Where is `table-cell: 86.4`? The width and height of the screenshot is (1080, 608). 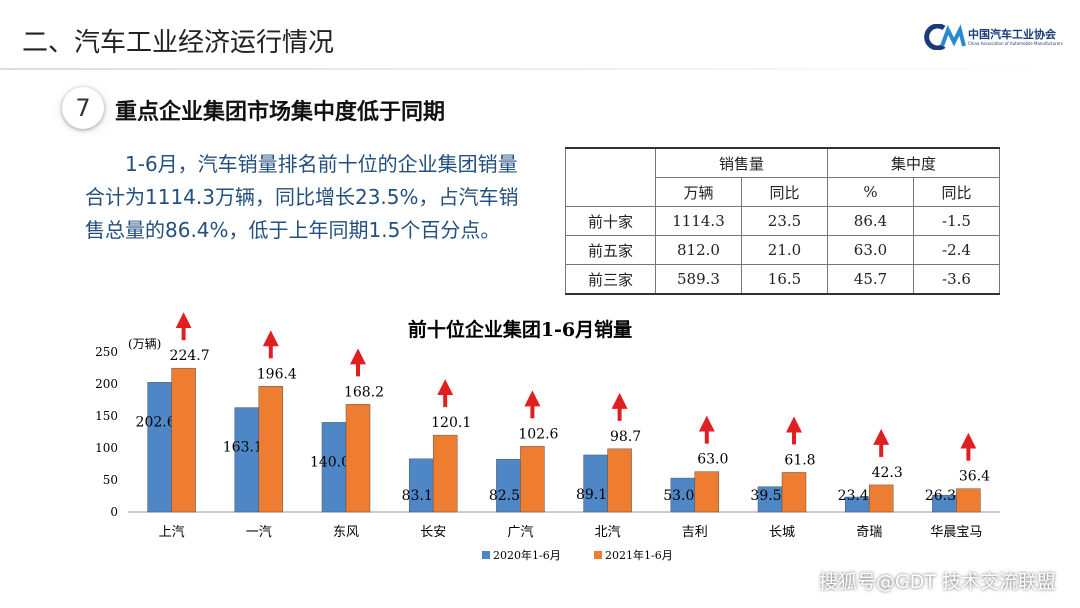
table-cell: 86.4 is located at coordinates (870, 221).